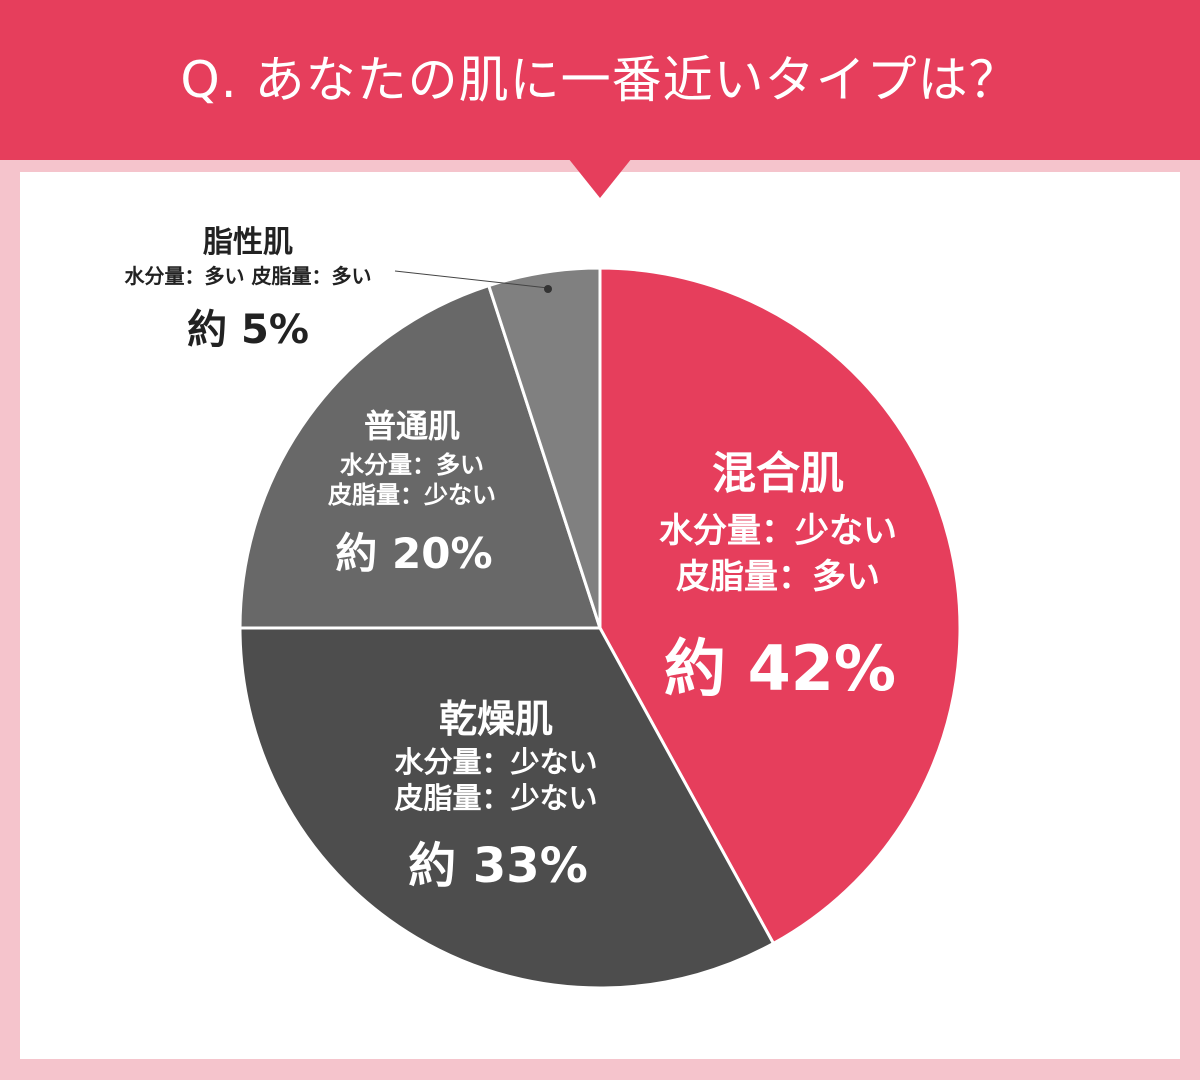  Describe the element at coordinates (496, 719) in the screenshot. I see `slice-label-dry: 乾燥肌` at that location.